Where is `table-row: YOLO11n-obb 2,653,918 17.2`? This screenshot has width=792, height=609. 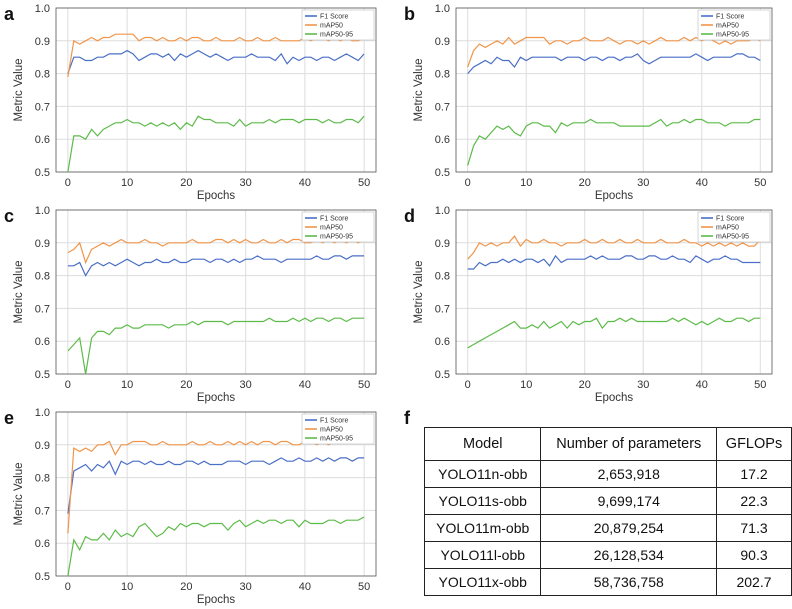
table-row: YOLO11n-obb 2,653,918 17.2 is located at coordinates (607, 474).